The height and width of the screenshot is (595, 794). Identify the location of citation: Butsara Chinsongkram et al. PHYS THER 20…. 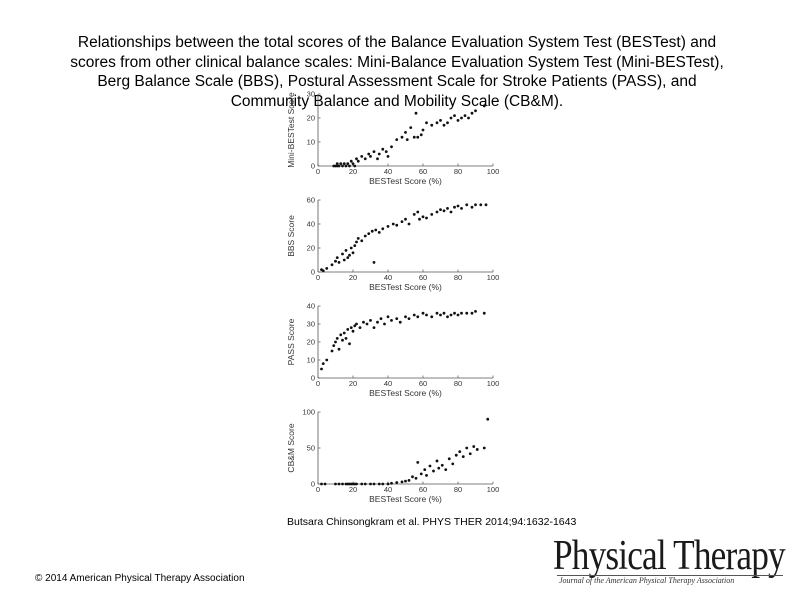
(432, 522).